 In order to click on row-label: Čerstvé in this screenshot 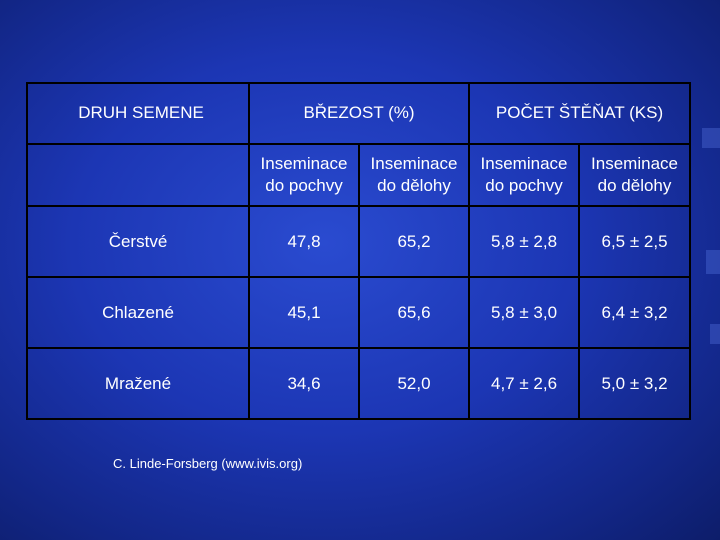, I will do `click(138, 242)`.